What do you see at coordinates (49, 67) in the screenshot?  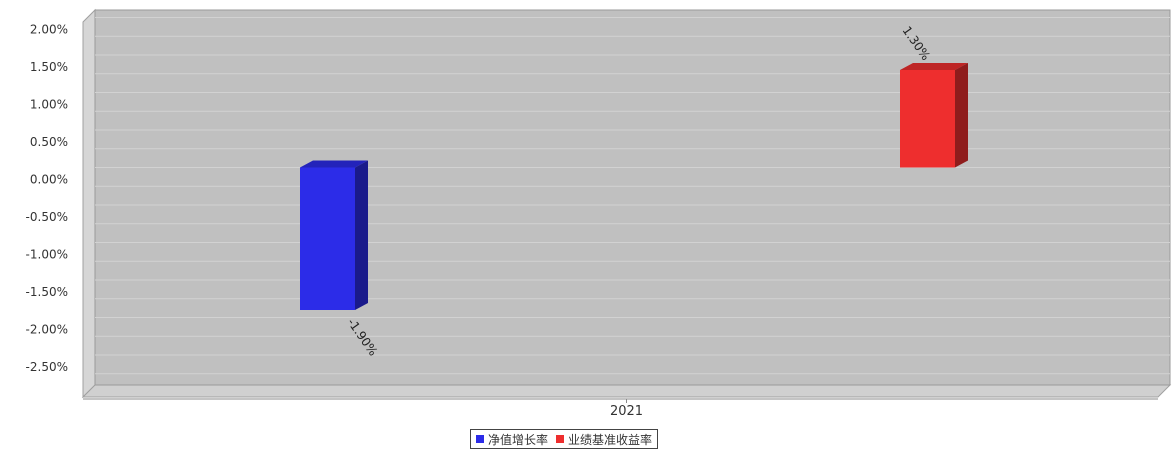 I see `y-tick-label: 1.50%` at bounding box center [49, 67].